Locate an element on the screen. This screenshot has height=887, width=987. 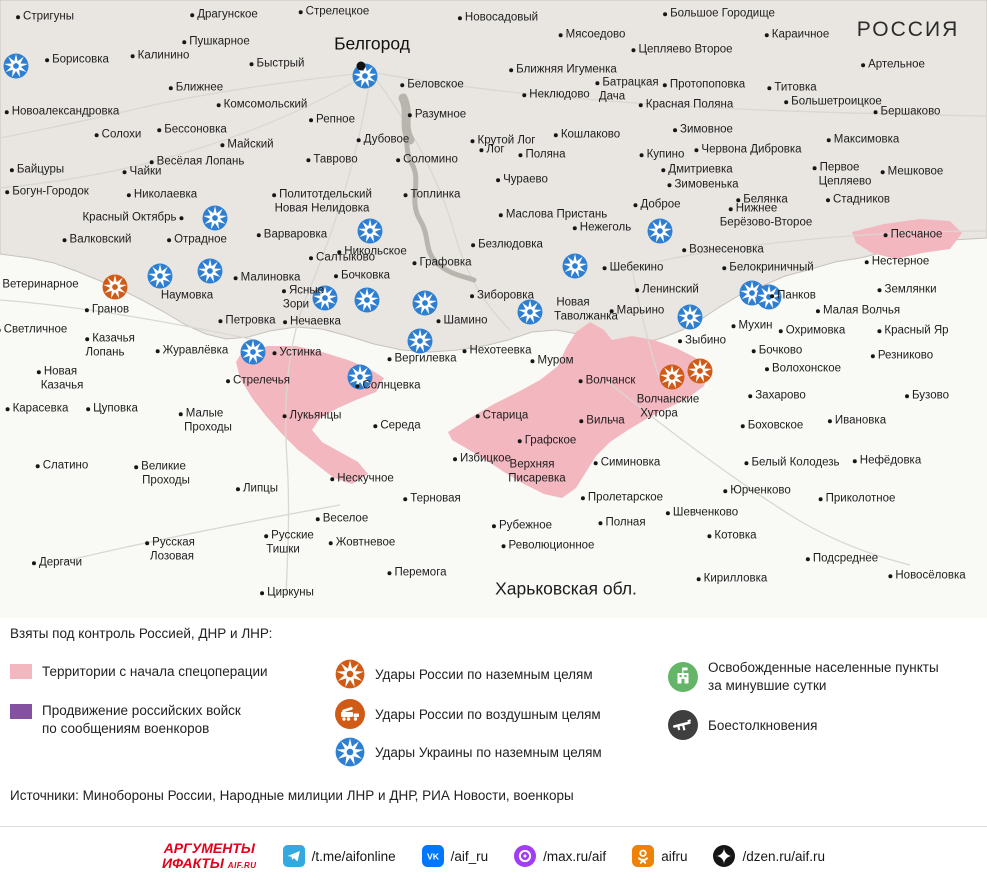
town-label: Поляна is located at coordinates (542, 155).